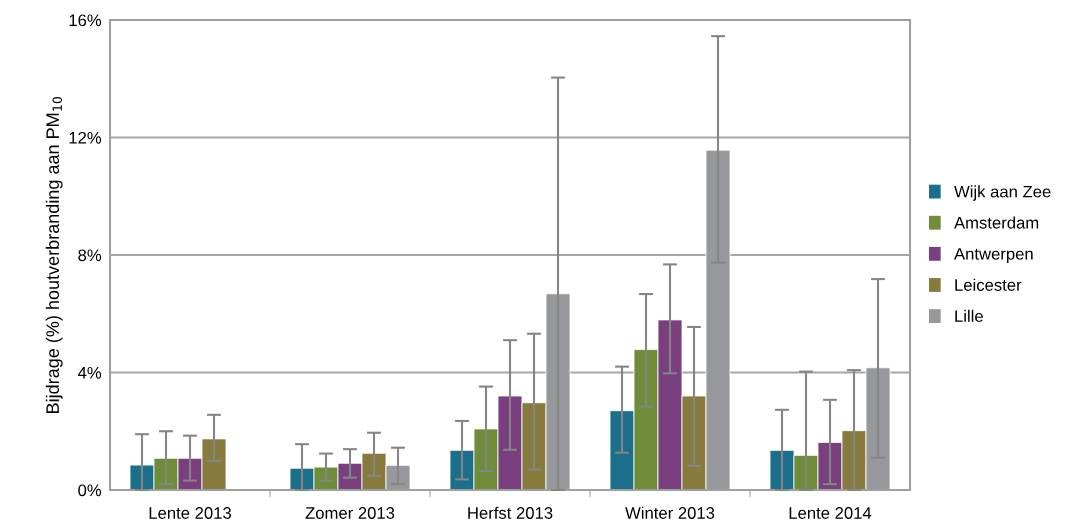 This screenshot has width=1081, height=531. Describe the element at coordinates (350, 513) in the screenshot. I see `x-tick-label: Zomer 2013` at that location.